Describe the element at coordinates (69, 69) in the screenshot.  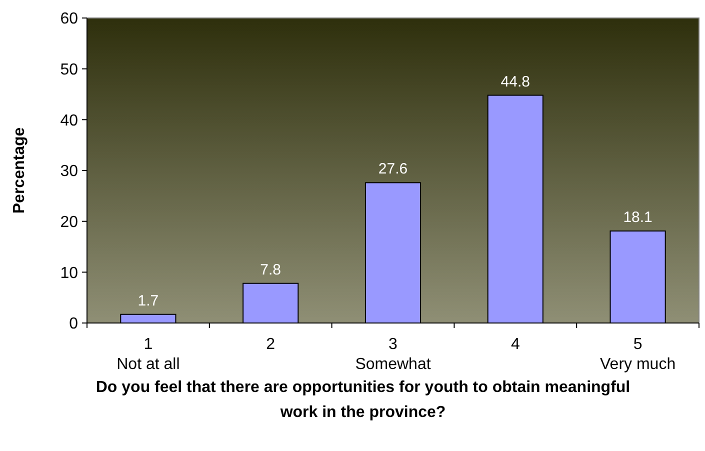
I see `y-tick-label: 50` at that location.